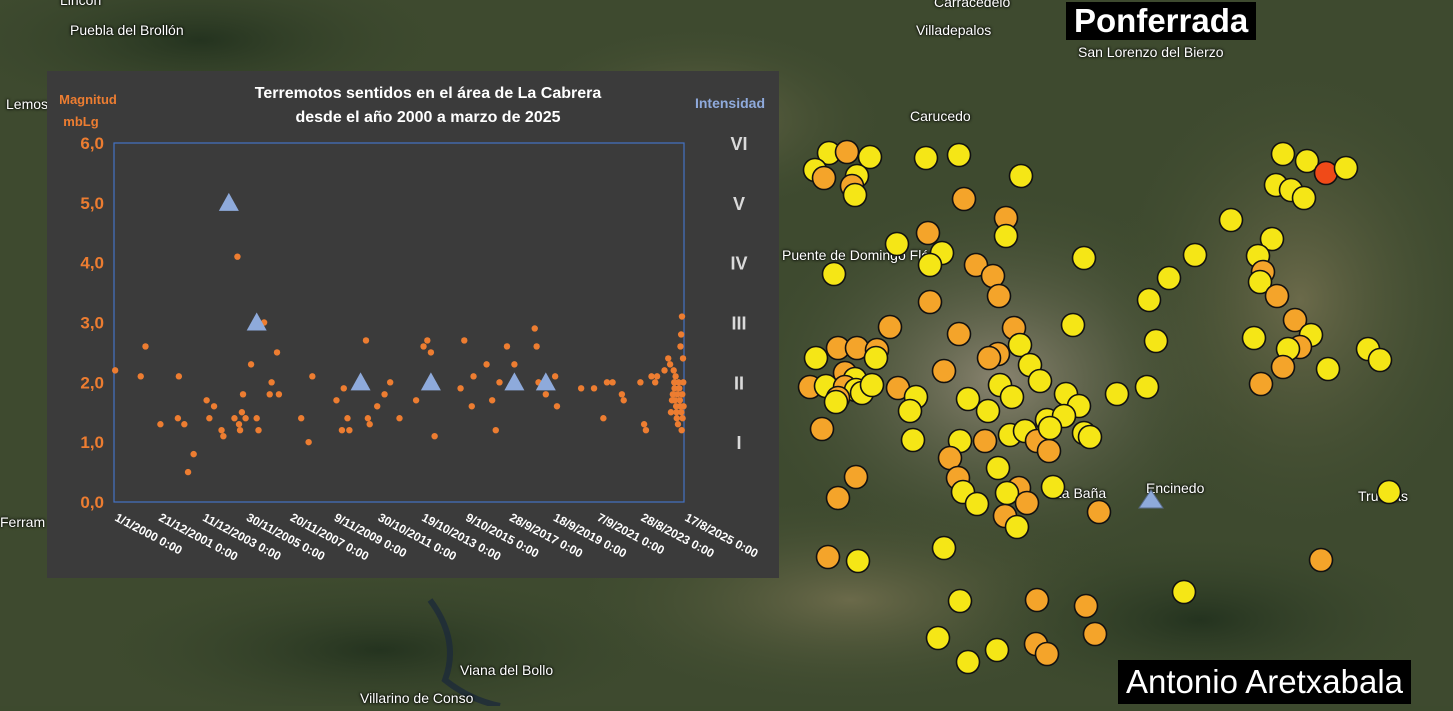 The image size is (1453, 711). I want to click on place-label: Lemos, so click(27, 104).